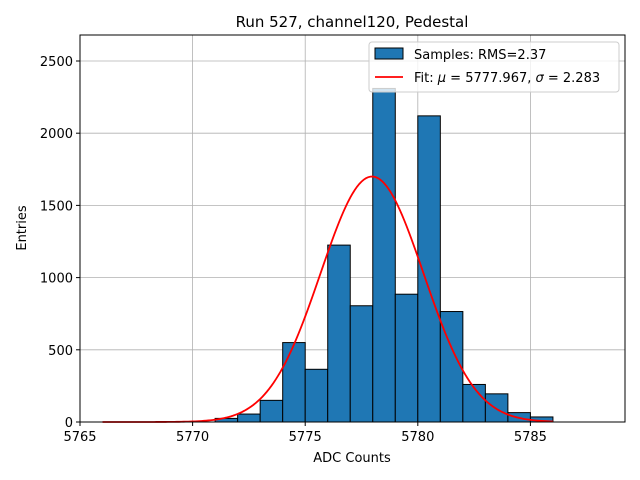  I want to click on y-tick-label: 2500, so click(56, 62).